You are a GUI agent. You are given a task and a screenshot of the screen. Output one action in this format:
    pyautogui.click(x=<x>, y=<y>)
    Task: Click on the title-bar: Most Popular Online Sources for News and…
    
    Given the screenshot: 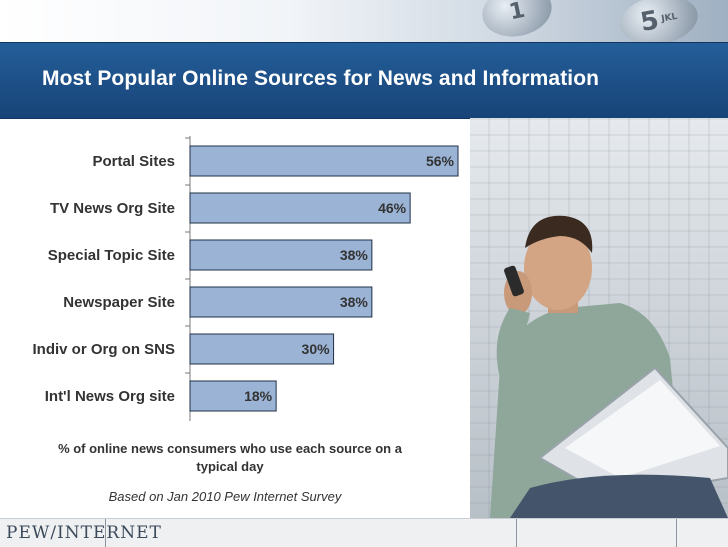 What is the action you would take?
    pyautogui.click(x=364, y=80)
    